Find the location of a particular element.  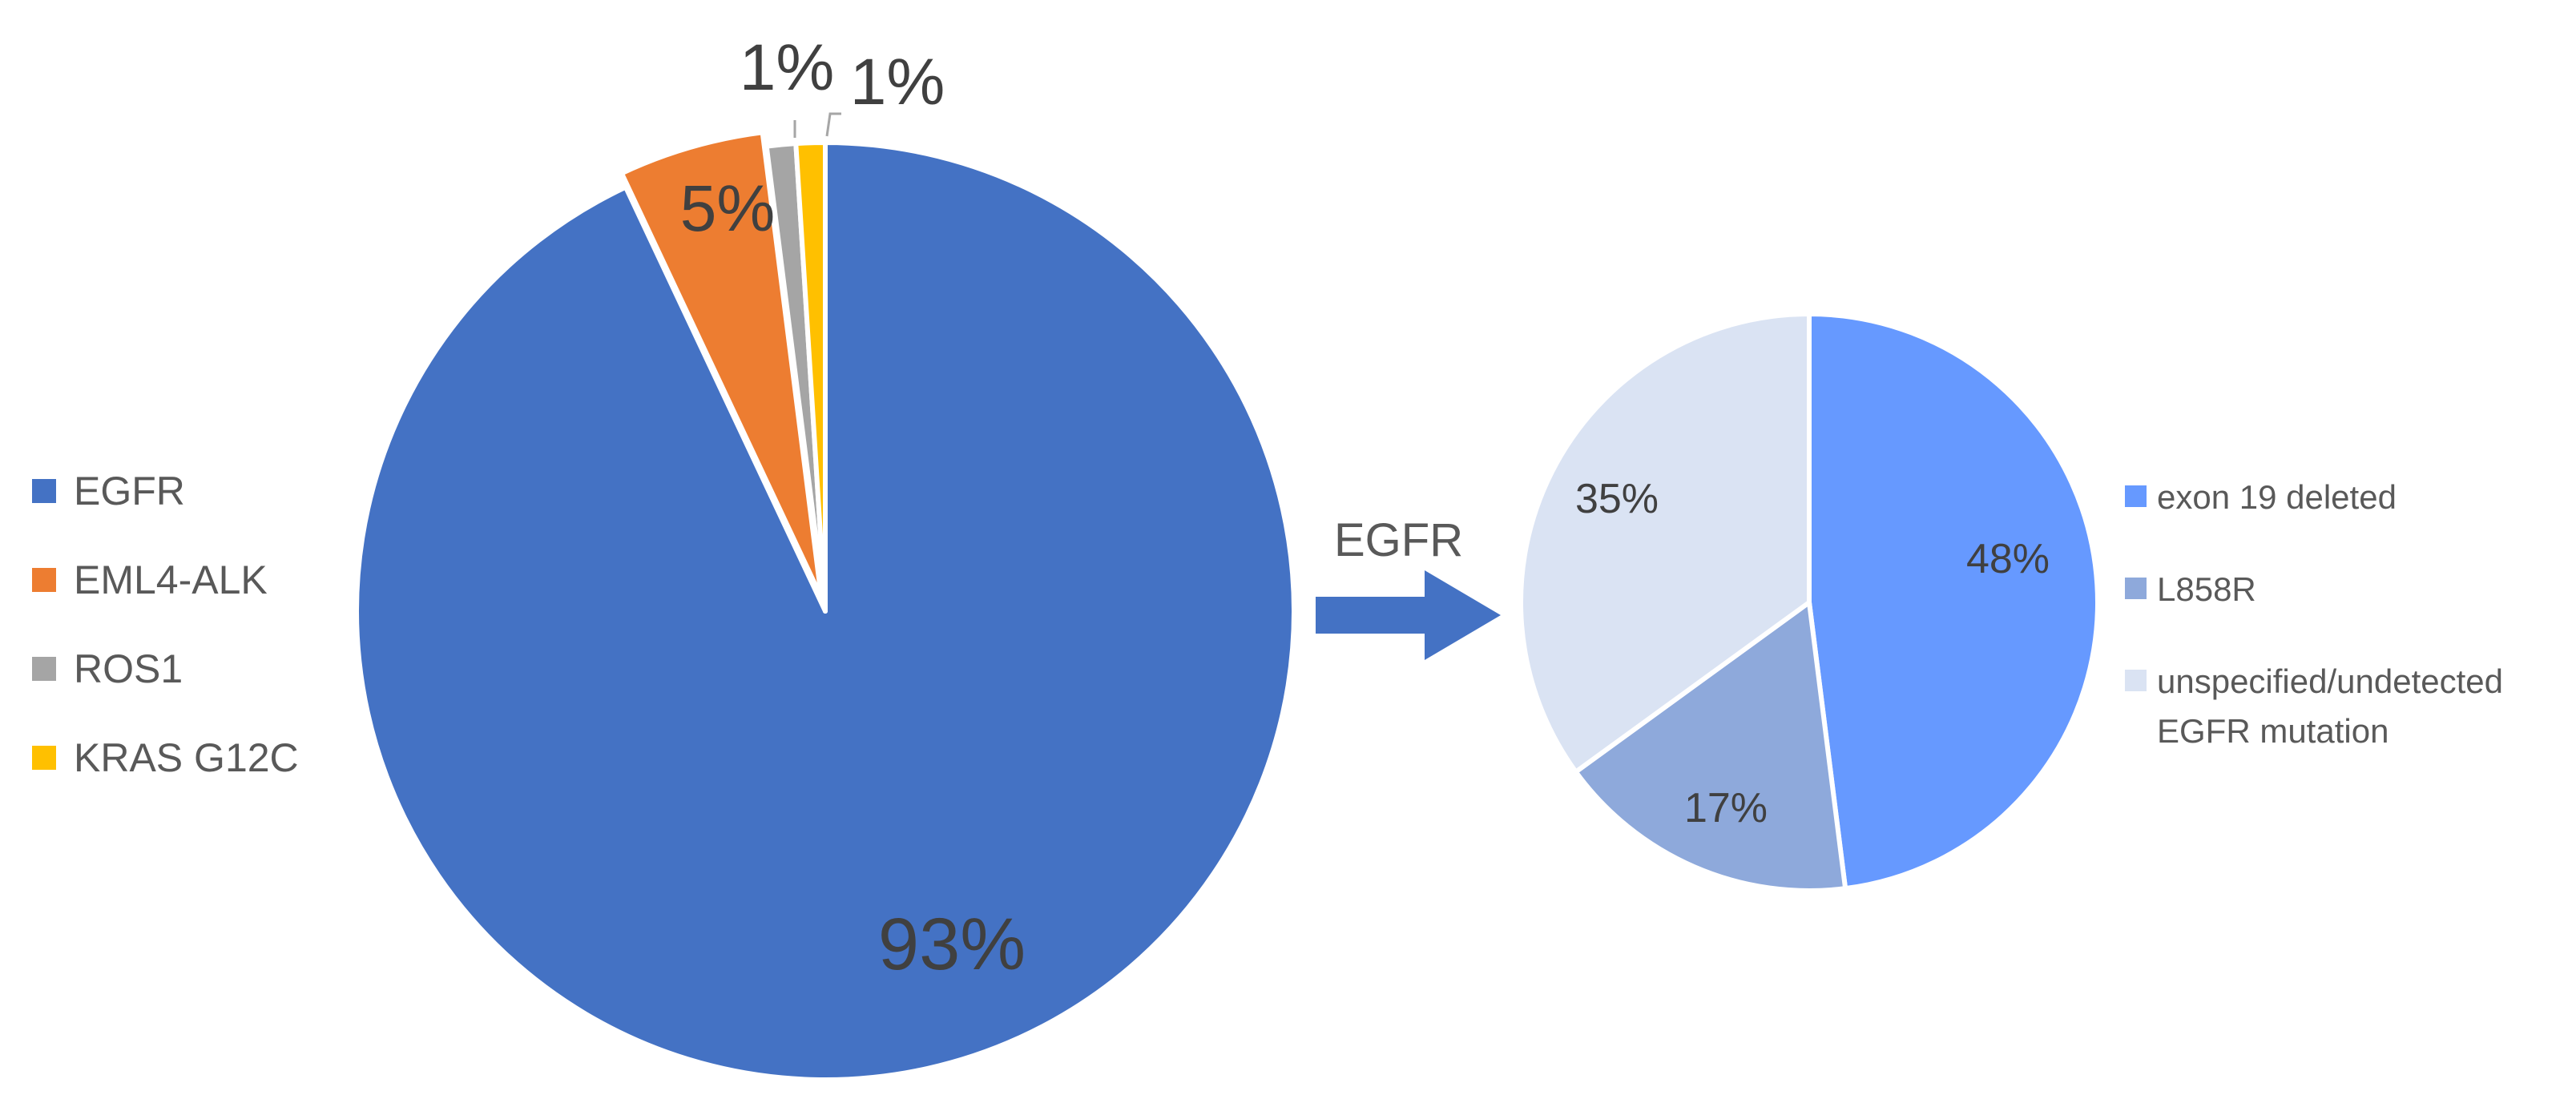

sub-legend-label-l858r: L858R is located at coordinates (2206, 589).